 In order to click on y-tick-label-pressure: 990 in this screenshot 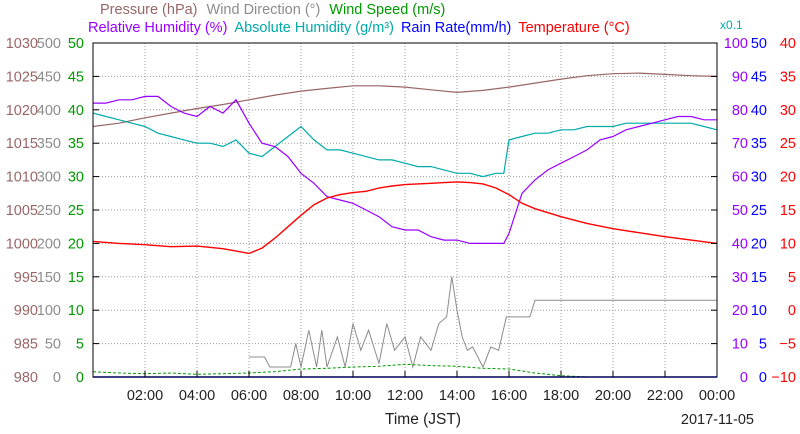, I will do `click(26, 311)`.